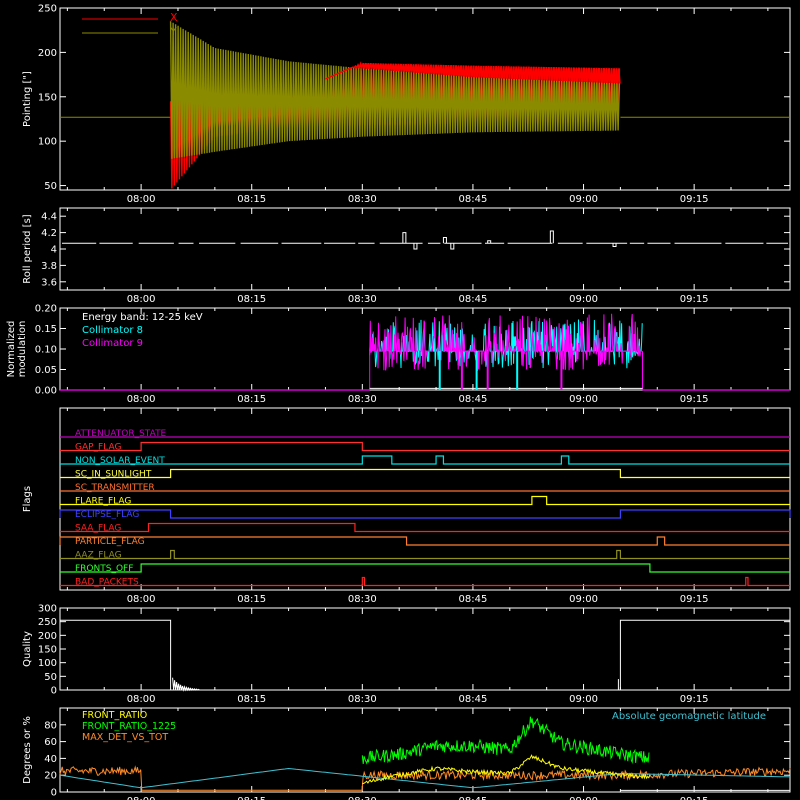 The height and width of the screenshot is (800, 800). What do you see at coordinates (174, 17) in the screenshot?
I see `legend-label-x: X` at bounding box center [174, 17].